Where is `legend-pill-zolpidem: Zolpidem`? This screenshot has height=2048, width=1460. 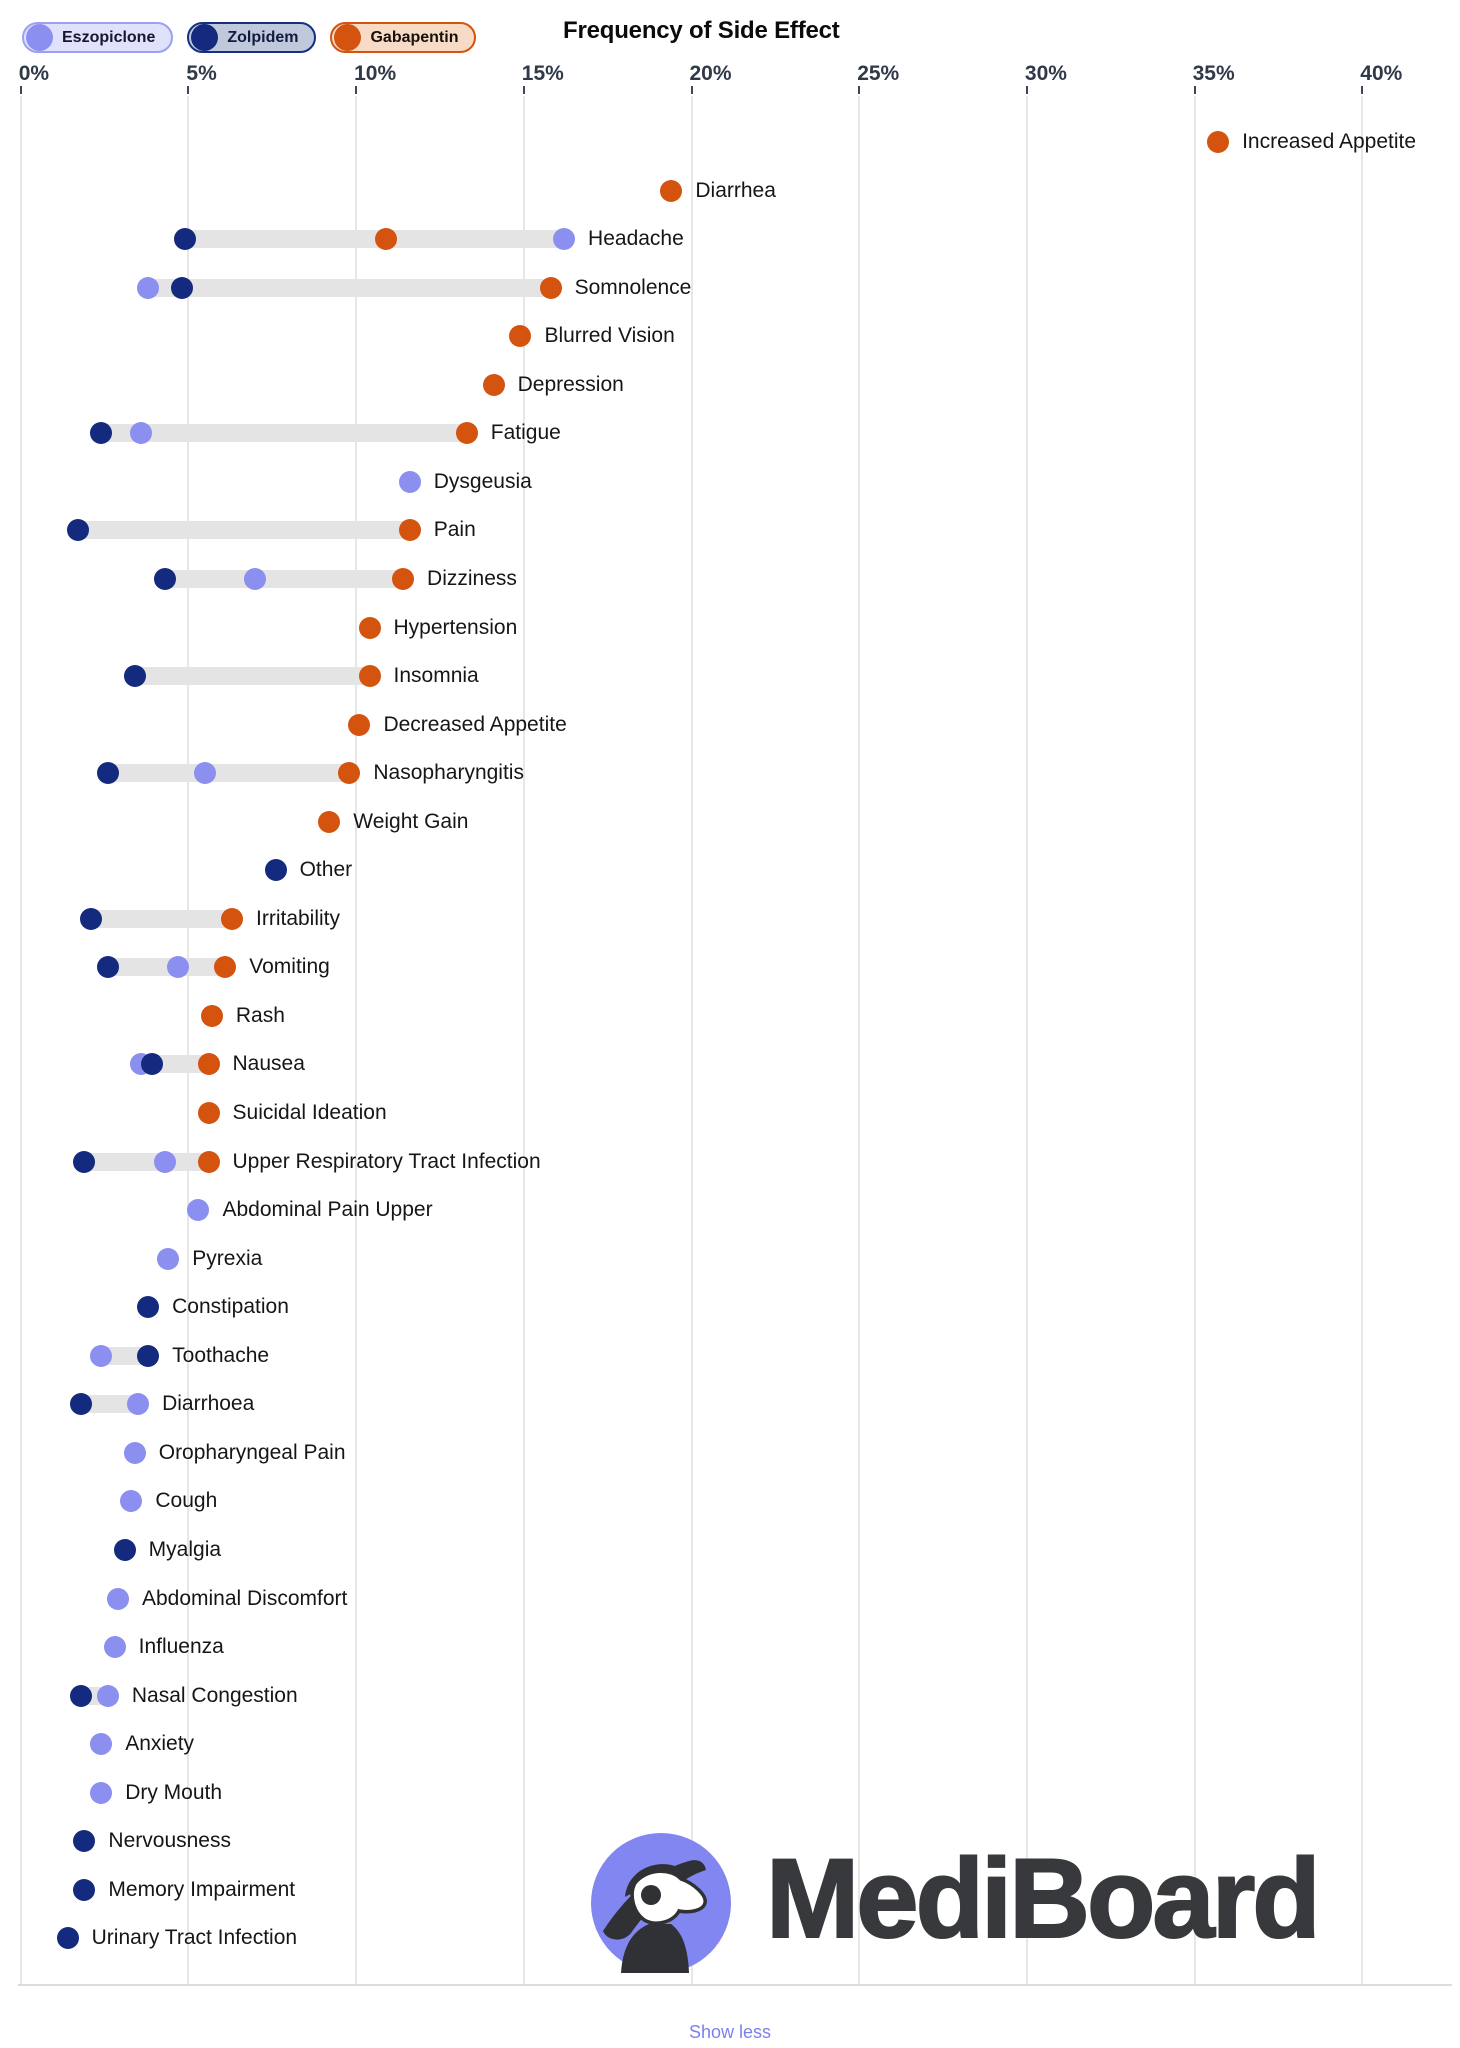
legend-pill-zolpidem: Zolpidem is located at coordinates (252, 37).